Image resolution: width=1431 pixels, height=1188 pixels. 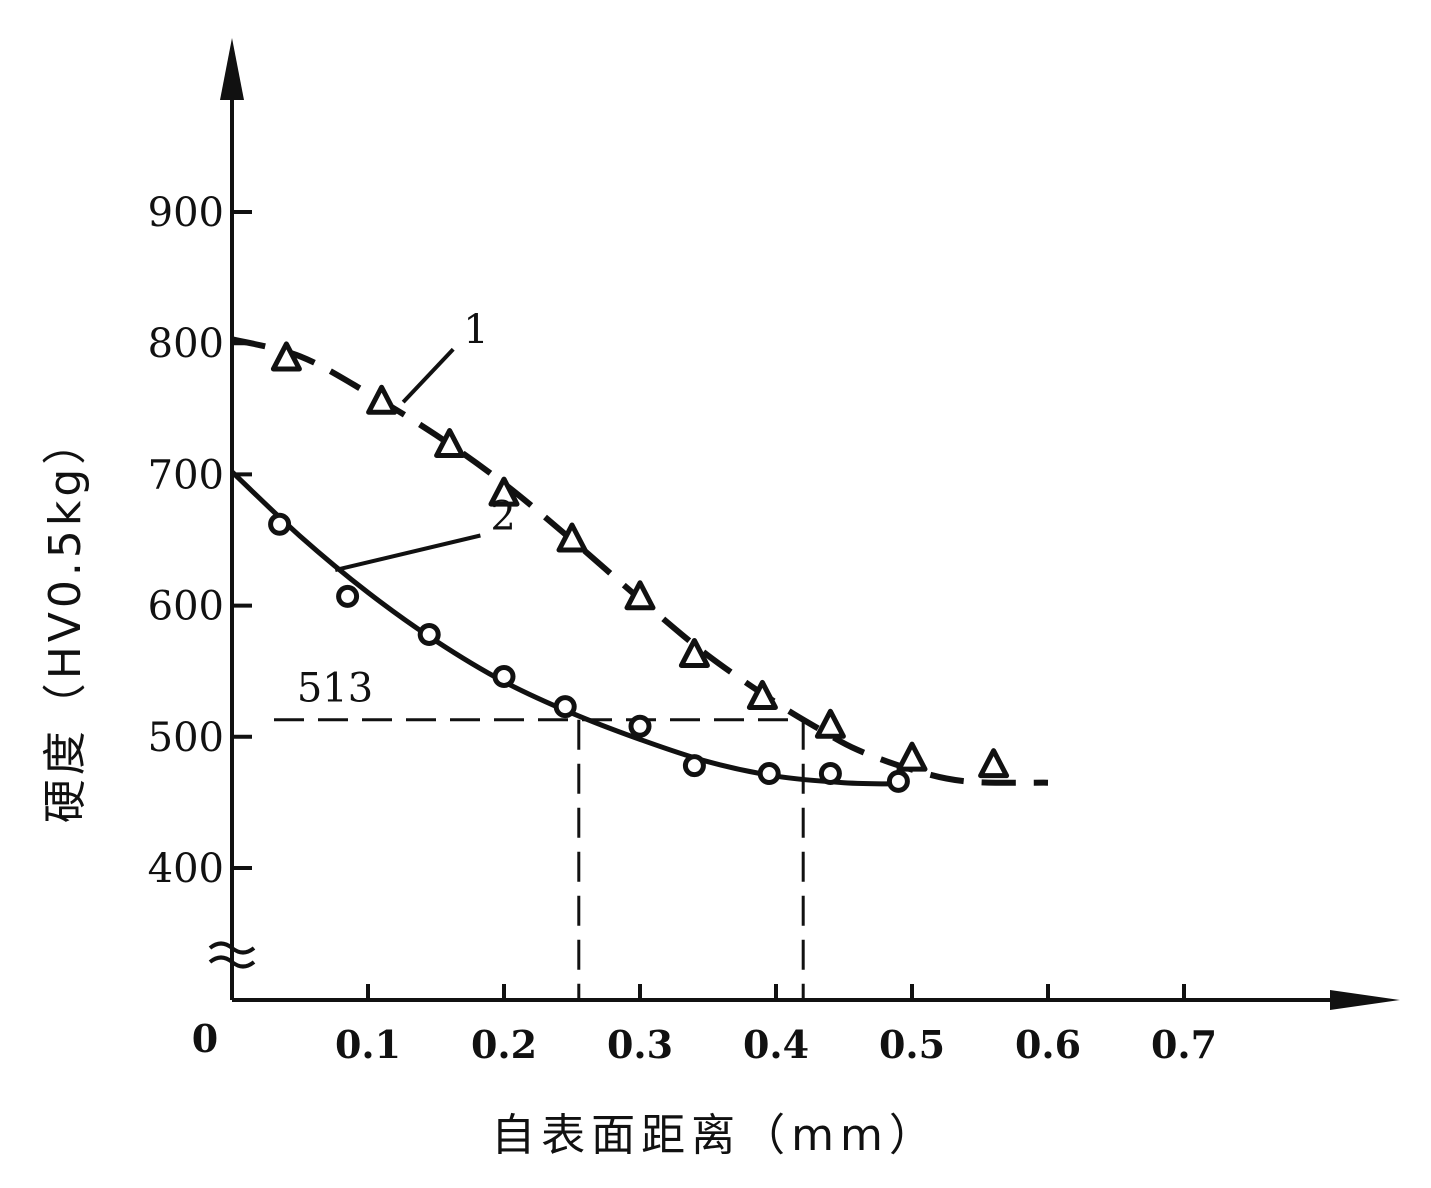 I want to click on y-axis-arrow, so click(x=232, y=69).